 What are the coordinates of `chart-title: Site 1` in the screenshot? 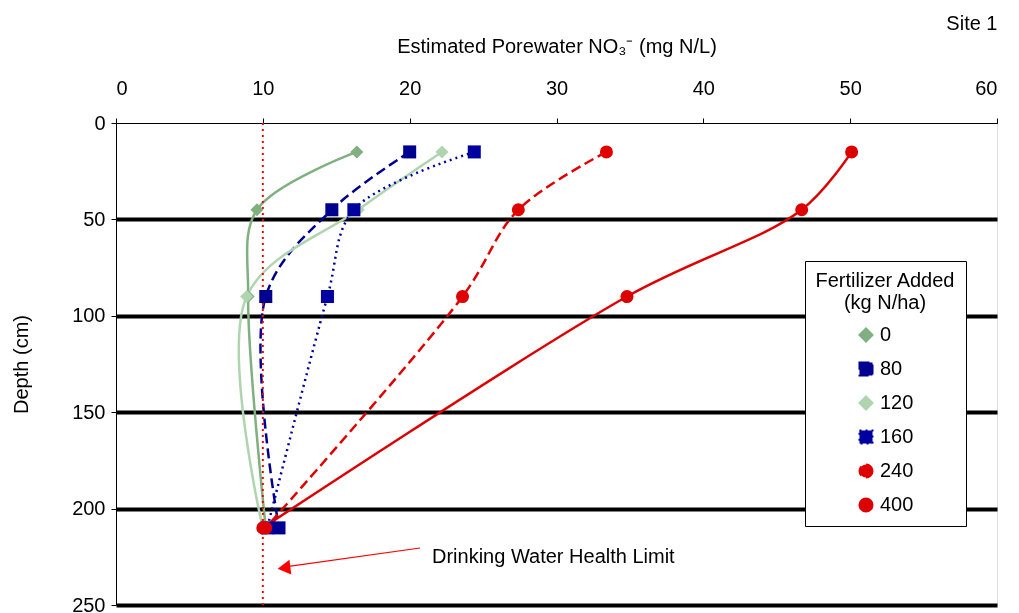 It's located at (972, 23).